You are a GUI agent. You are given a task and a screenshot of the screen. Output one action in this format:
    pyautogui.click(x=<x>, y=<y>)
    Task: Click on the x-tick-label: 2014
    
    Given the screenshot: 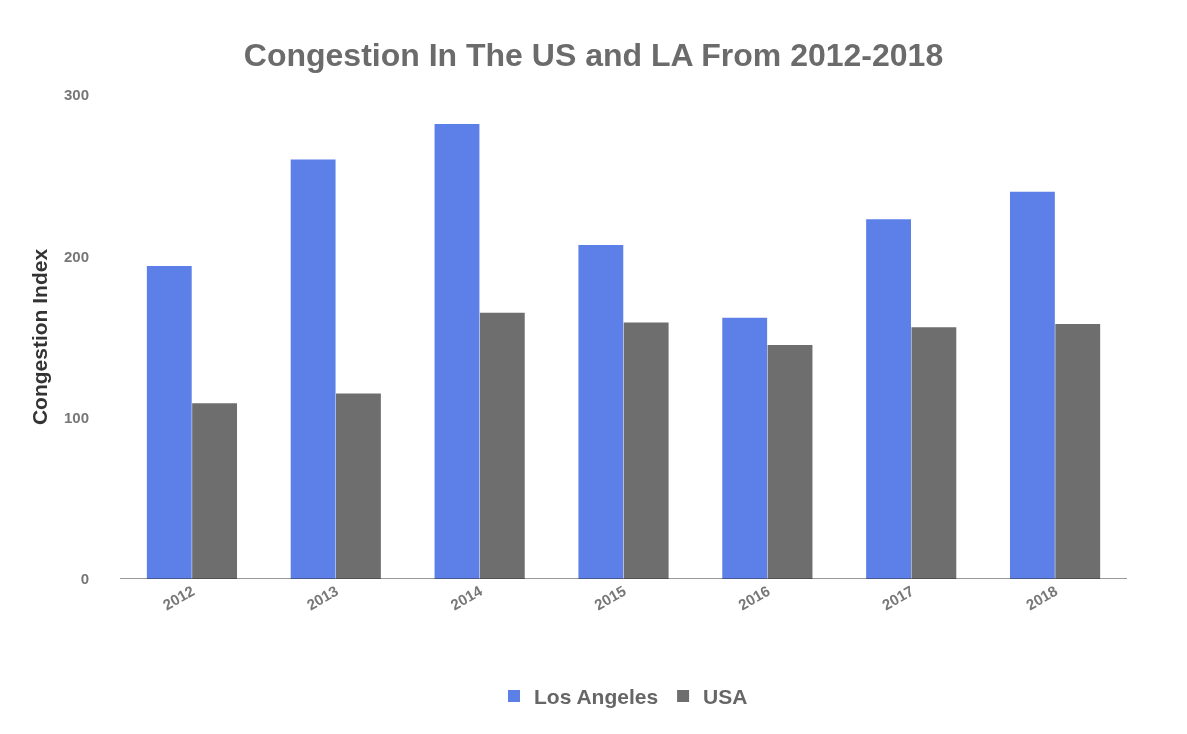 What is the action you would take?
    pyautogui.click(x=466, y=597)
    